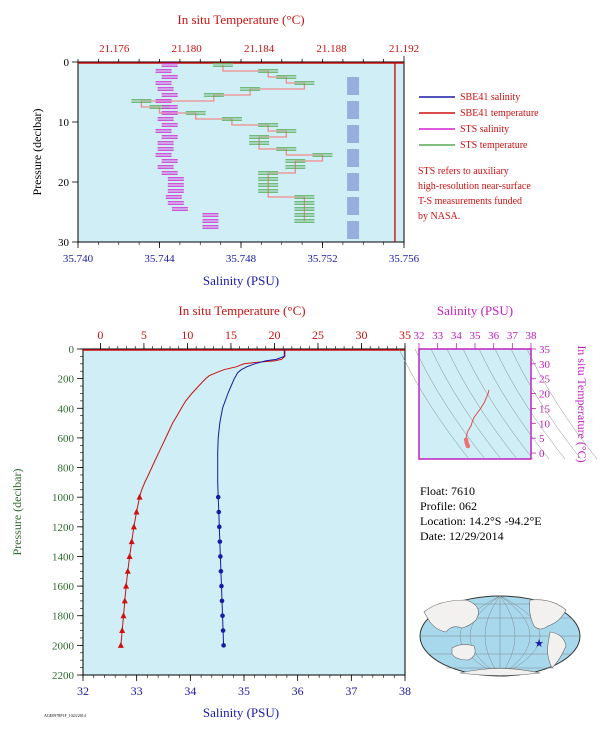 This screenshot has height=736, width=601. What do you see at coordinates (545, 380) in the screenshot?
I see `ts-right-tick-label: 25` at bounding box center [545, 380].